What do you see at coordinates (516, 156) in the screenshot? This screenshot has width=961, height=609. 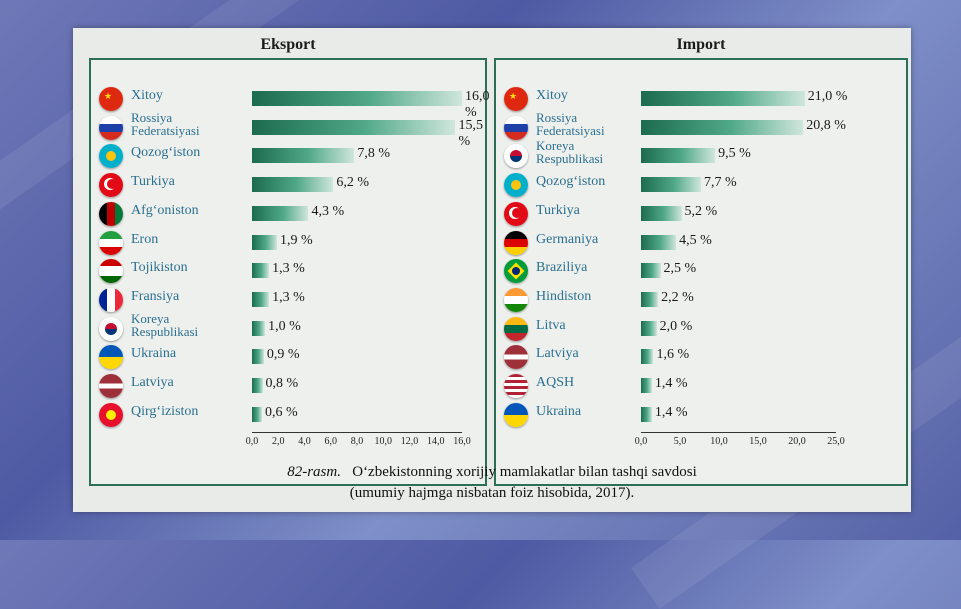 I see `south-korea-flag-icon` at bounding box center [516, 156].